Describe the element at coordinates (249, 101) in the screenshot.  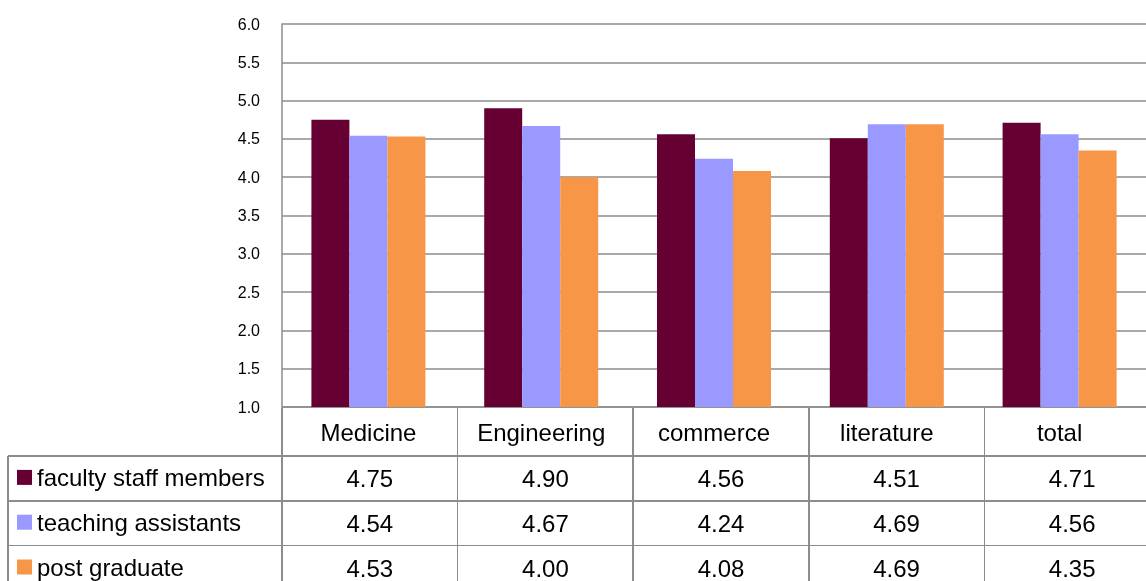
I see `y-tick-label: 5.0` at that location.